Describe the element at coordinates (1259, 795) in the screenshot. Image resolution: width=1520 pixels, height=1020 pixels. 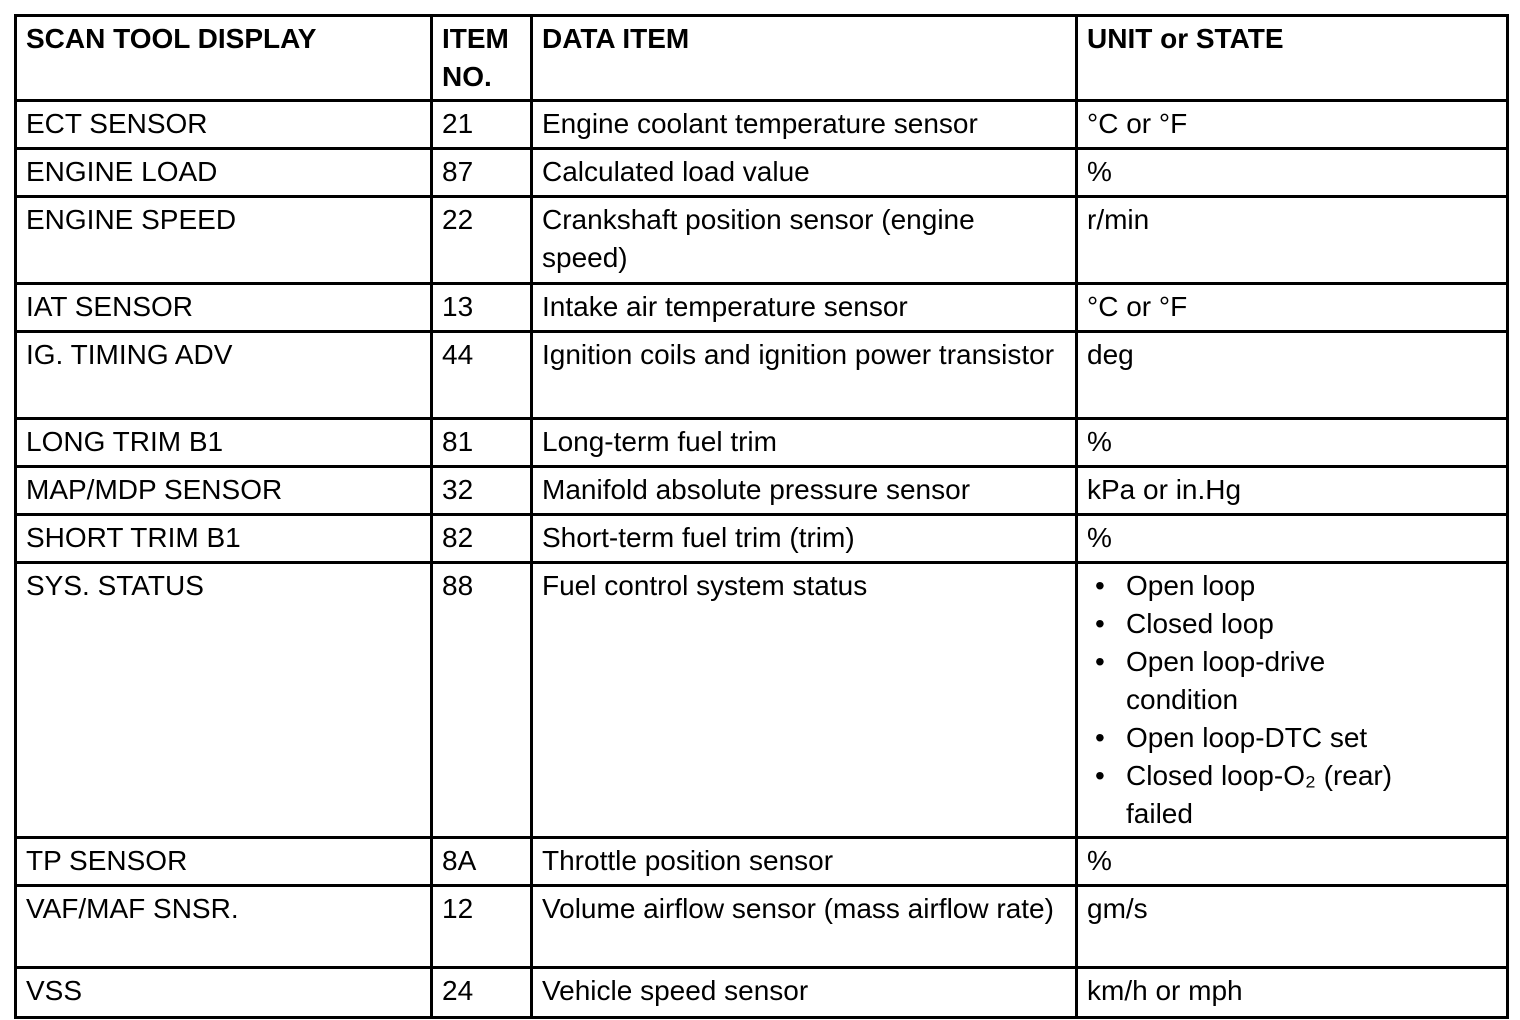
I see `list-item: Closed loop-O₂ (rear) failed` at that location.